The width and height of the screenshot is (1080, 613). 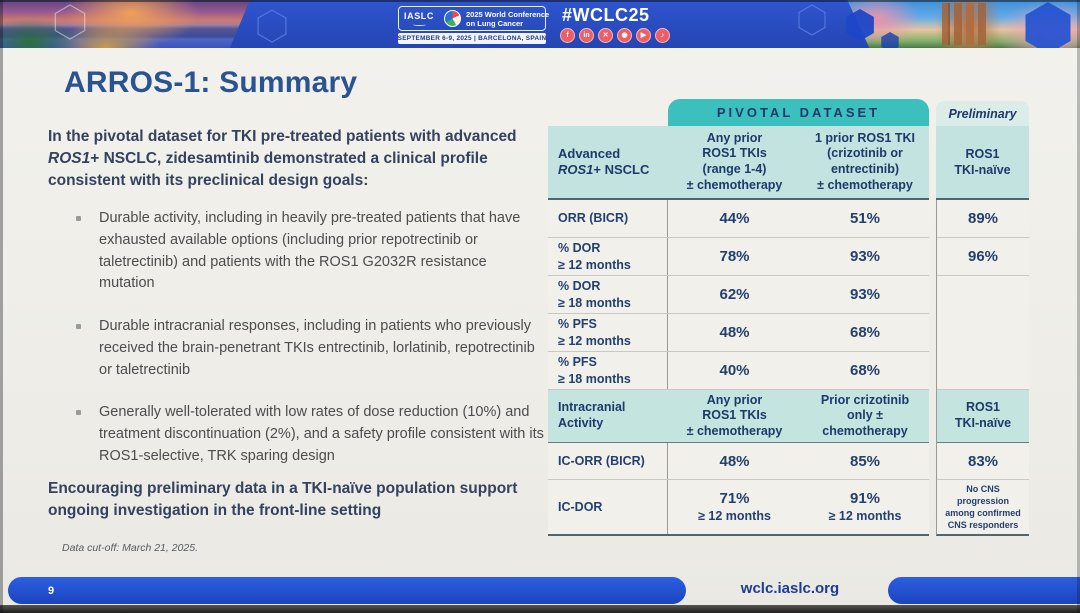 I want to click on cell-value: 91% ≥ 12 months, so click(x=865, y=507).